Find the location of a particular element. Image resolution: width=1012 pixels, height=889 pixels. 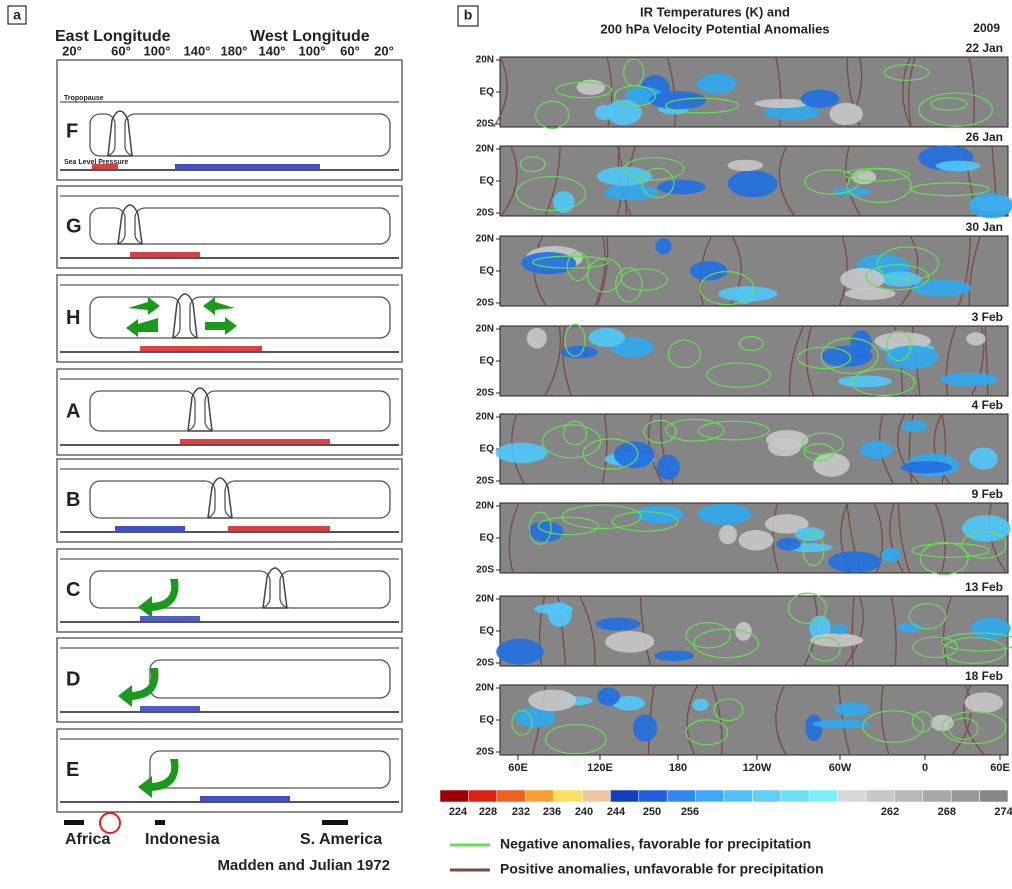

date-label: 22 Jan is located at coordinates (984, 48).